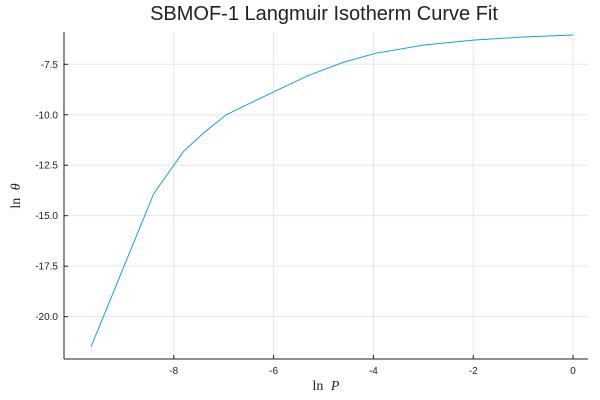 Image resolution: width=600 pixels, height=400 pixels. What do you see at coordinates (46, 267) in the screenshot?
I see `y-tick-label: -17.5` at bounding box center [46, 267].